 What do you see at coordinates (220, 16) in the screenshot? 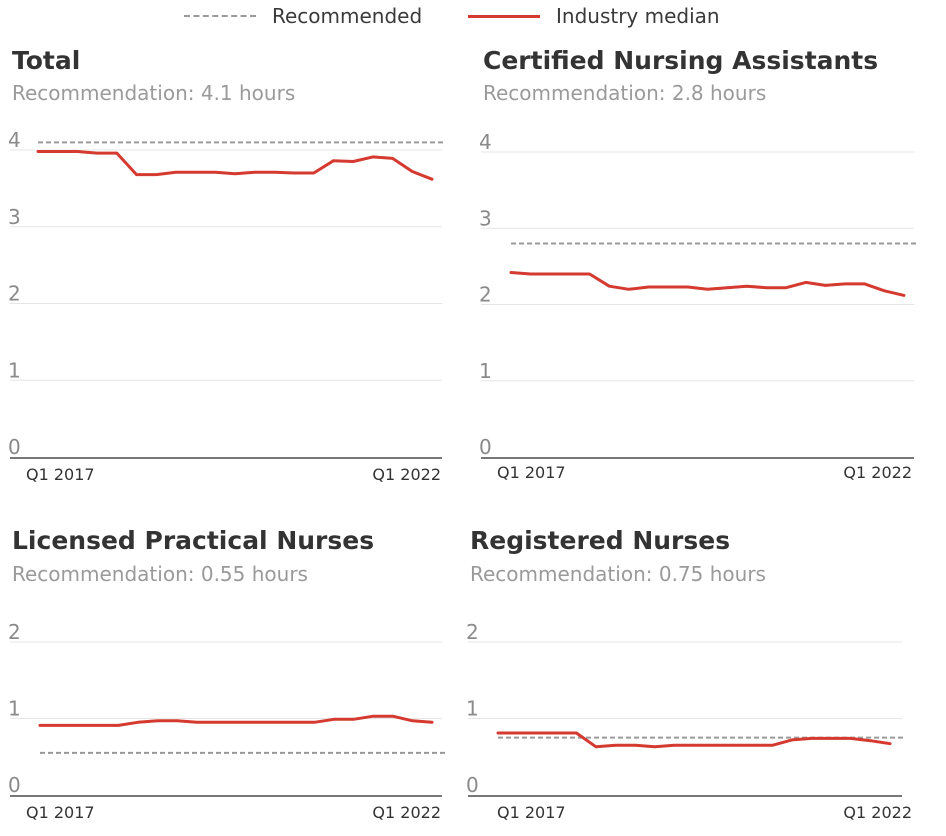
I see `dashed-line-icon` at bounding box center [220, 16].